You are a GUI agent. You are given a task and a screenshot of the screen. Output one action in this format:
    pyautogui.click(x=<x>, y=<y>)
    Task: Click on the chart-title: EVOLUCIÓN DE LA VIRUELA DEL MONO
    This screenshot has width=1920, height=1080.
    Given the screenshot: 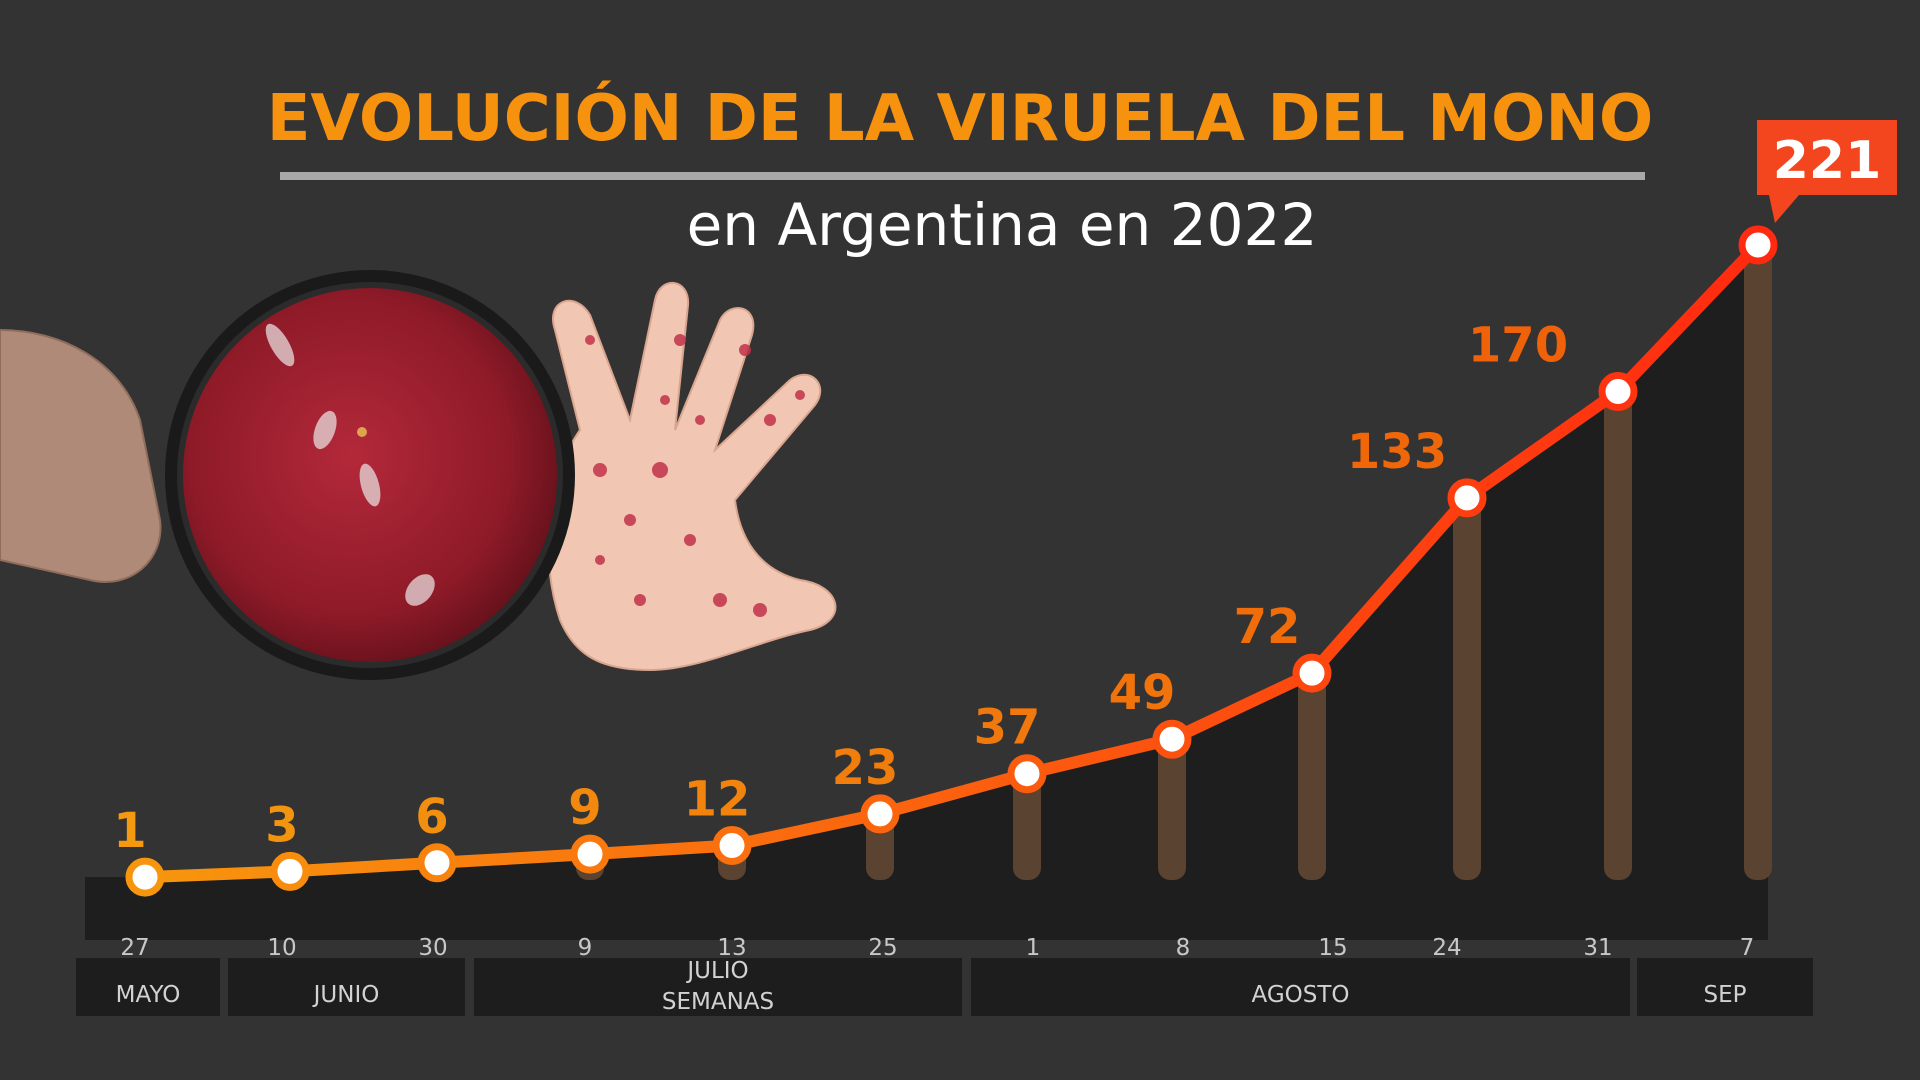 What is the action you would take?
    pyautogui.click(x=960, y=118)
    